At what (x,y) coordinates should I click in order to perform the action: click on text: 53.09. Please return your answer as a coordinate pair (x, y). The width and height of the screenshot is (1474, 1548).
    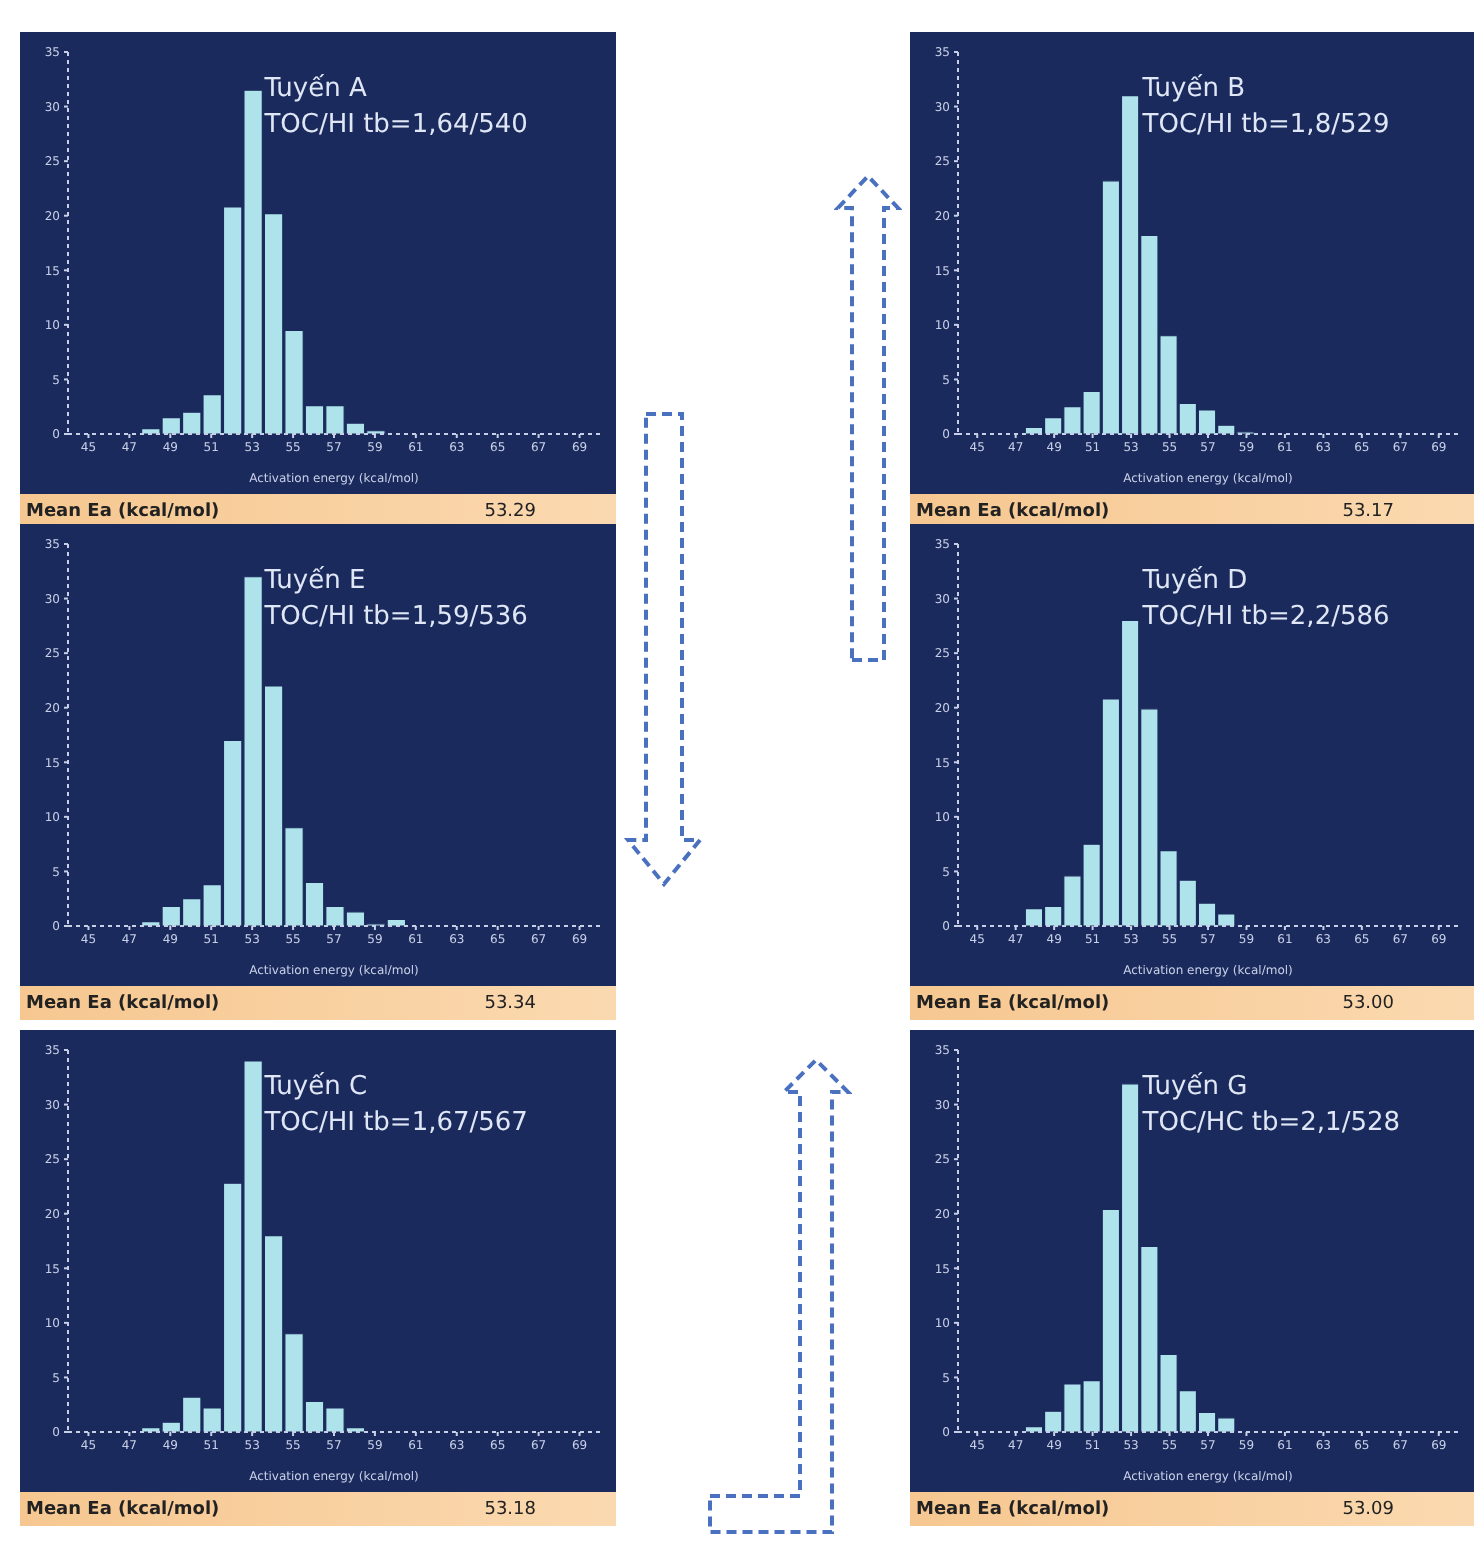
    Looking at the image, I should click on (1368, 1509).